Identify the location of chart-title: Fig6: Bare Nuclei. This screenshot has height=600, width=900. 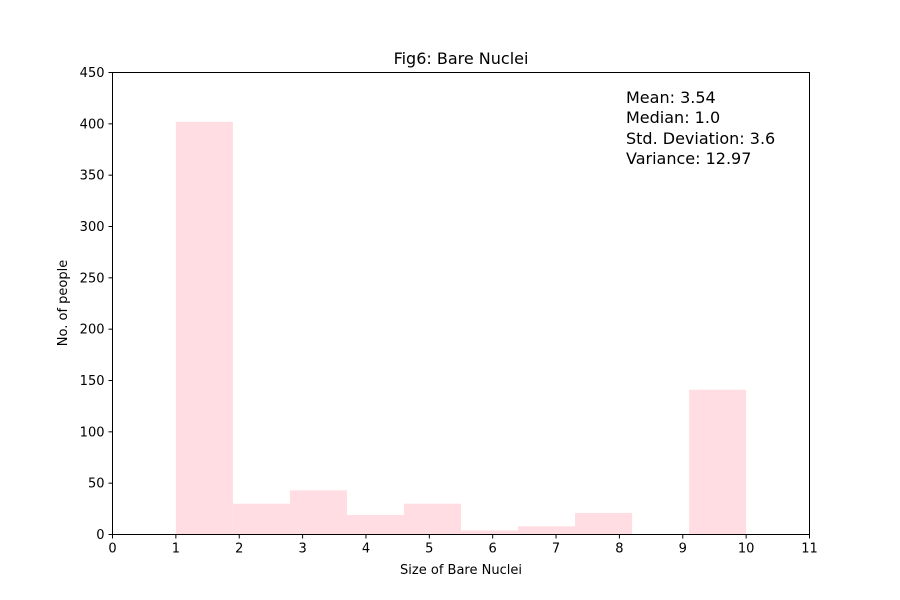
(461, 58).